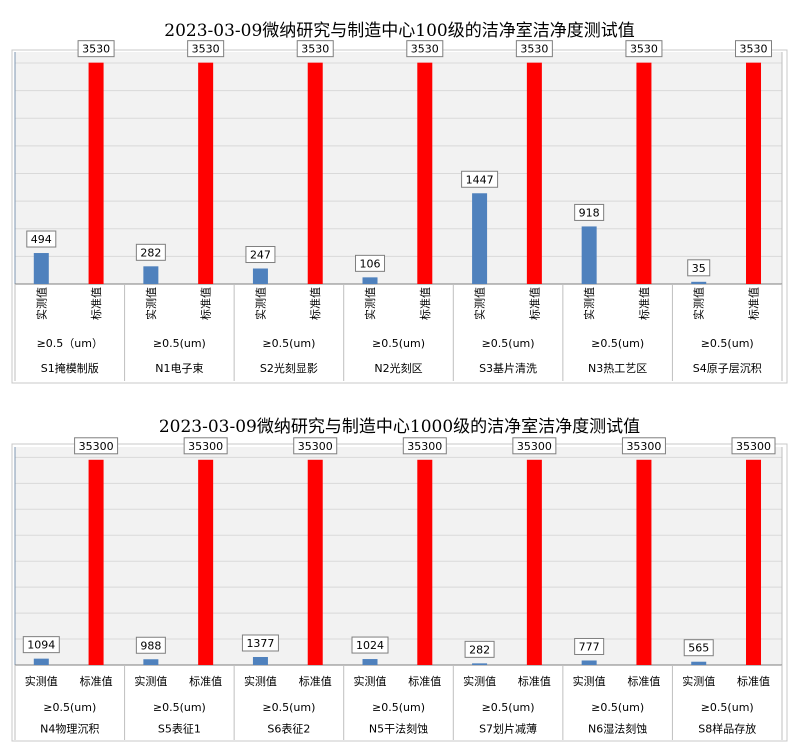  I want to click on data-label: 777, so click(589, 646).